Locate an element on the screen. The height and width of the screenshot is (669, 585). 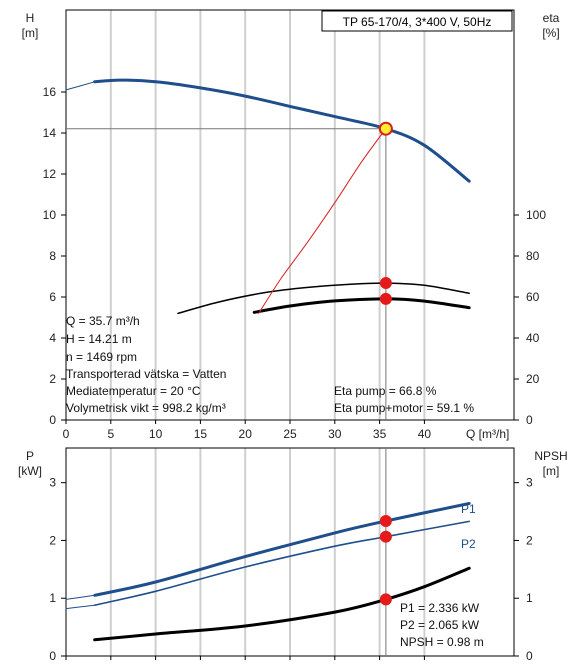
info-line: H = 14.21 m is located at coordinates (99, 339).